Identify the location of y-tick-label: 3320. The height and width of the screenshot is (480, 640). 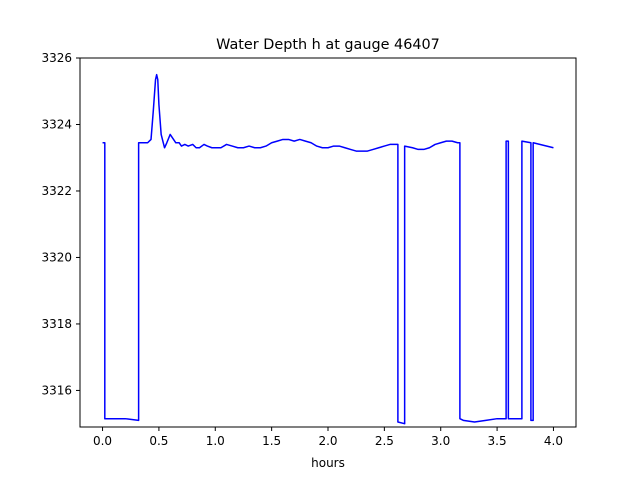
(56, 257).